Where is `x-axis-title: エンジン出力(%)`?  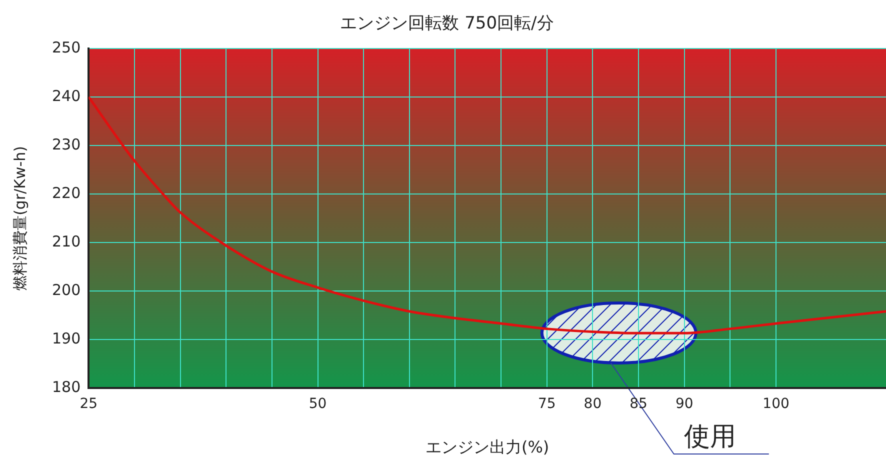
x-axis-title: エンジン出力(%) is located at coordinates (487, 447).